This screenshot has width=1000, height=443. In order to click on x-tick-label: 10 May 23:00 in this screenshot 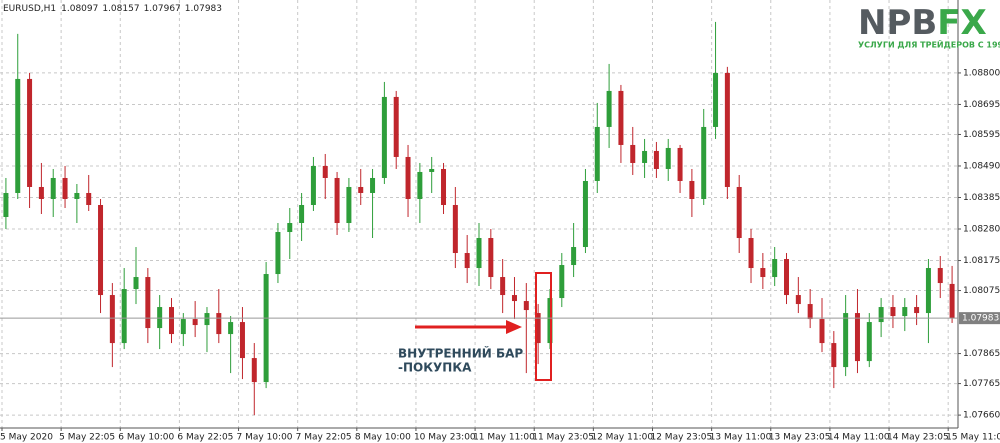, I will do `click(445, 438)`.